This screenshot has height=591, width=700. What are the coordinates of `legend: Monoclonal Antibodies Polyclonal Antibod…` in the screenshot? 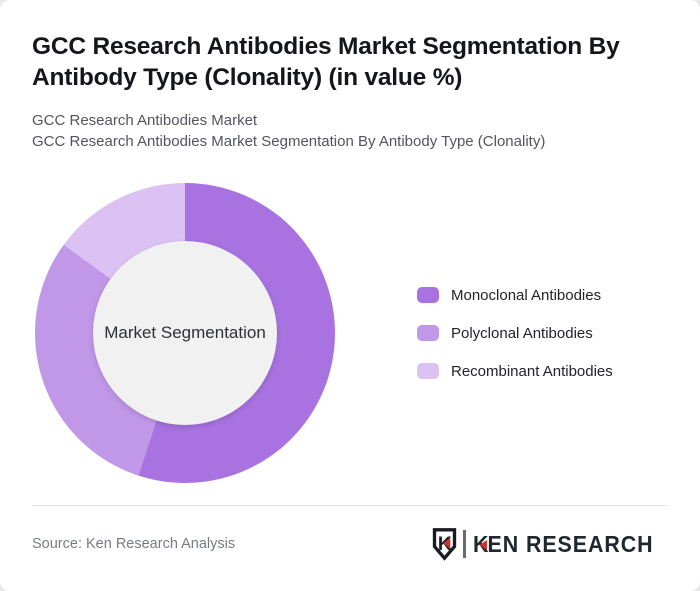 It's located at (515, 344).